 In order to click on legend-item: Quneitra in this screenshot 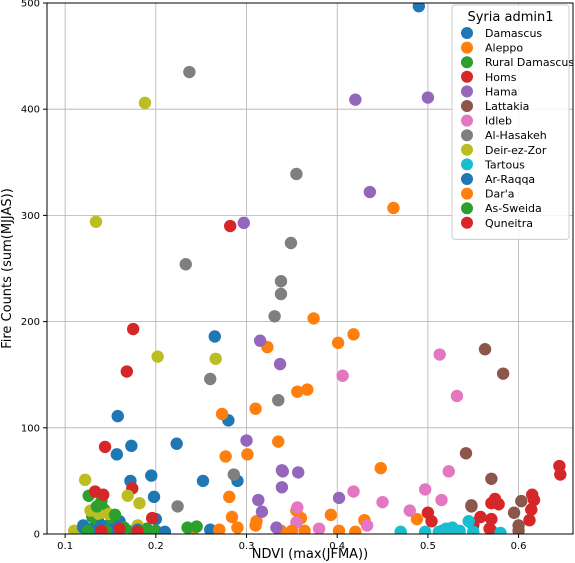, I will do `click(497, 223)`.